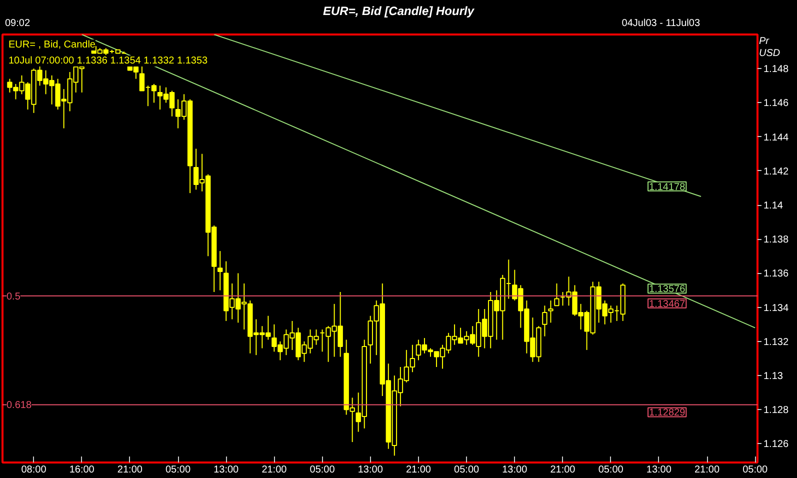  What do you see at coordinates (776, 104) in the screenshot?
I see `y-tick-label: 1.146` at bounding box center [776, 104].